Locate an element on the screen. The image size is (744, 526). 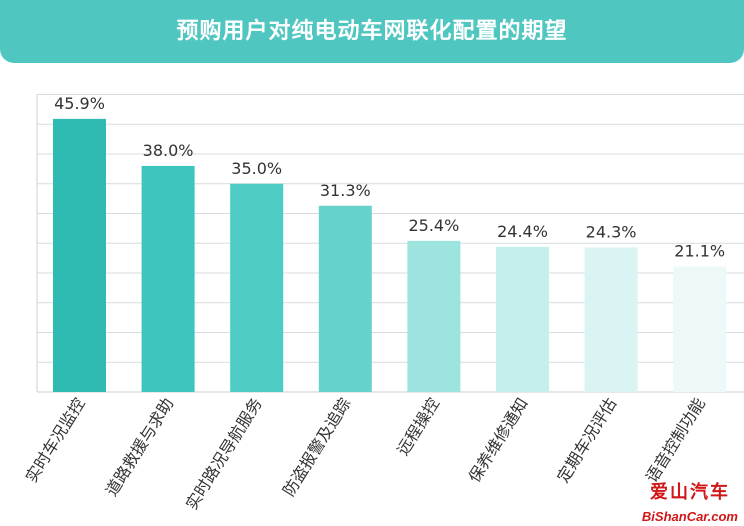
watermark-cn: 爱山汽车 is located at coordinates (690, 492).